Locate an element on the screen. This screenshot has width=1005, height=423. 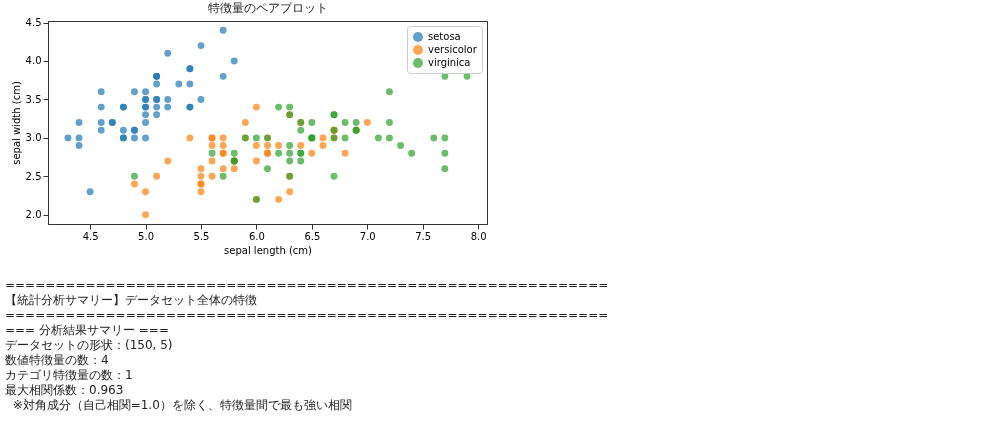
y-tick-label: 2.5 is located at coordinates (33, 176).